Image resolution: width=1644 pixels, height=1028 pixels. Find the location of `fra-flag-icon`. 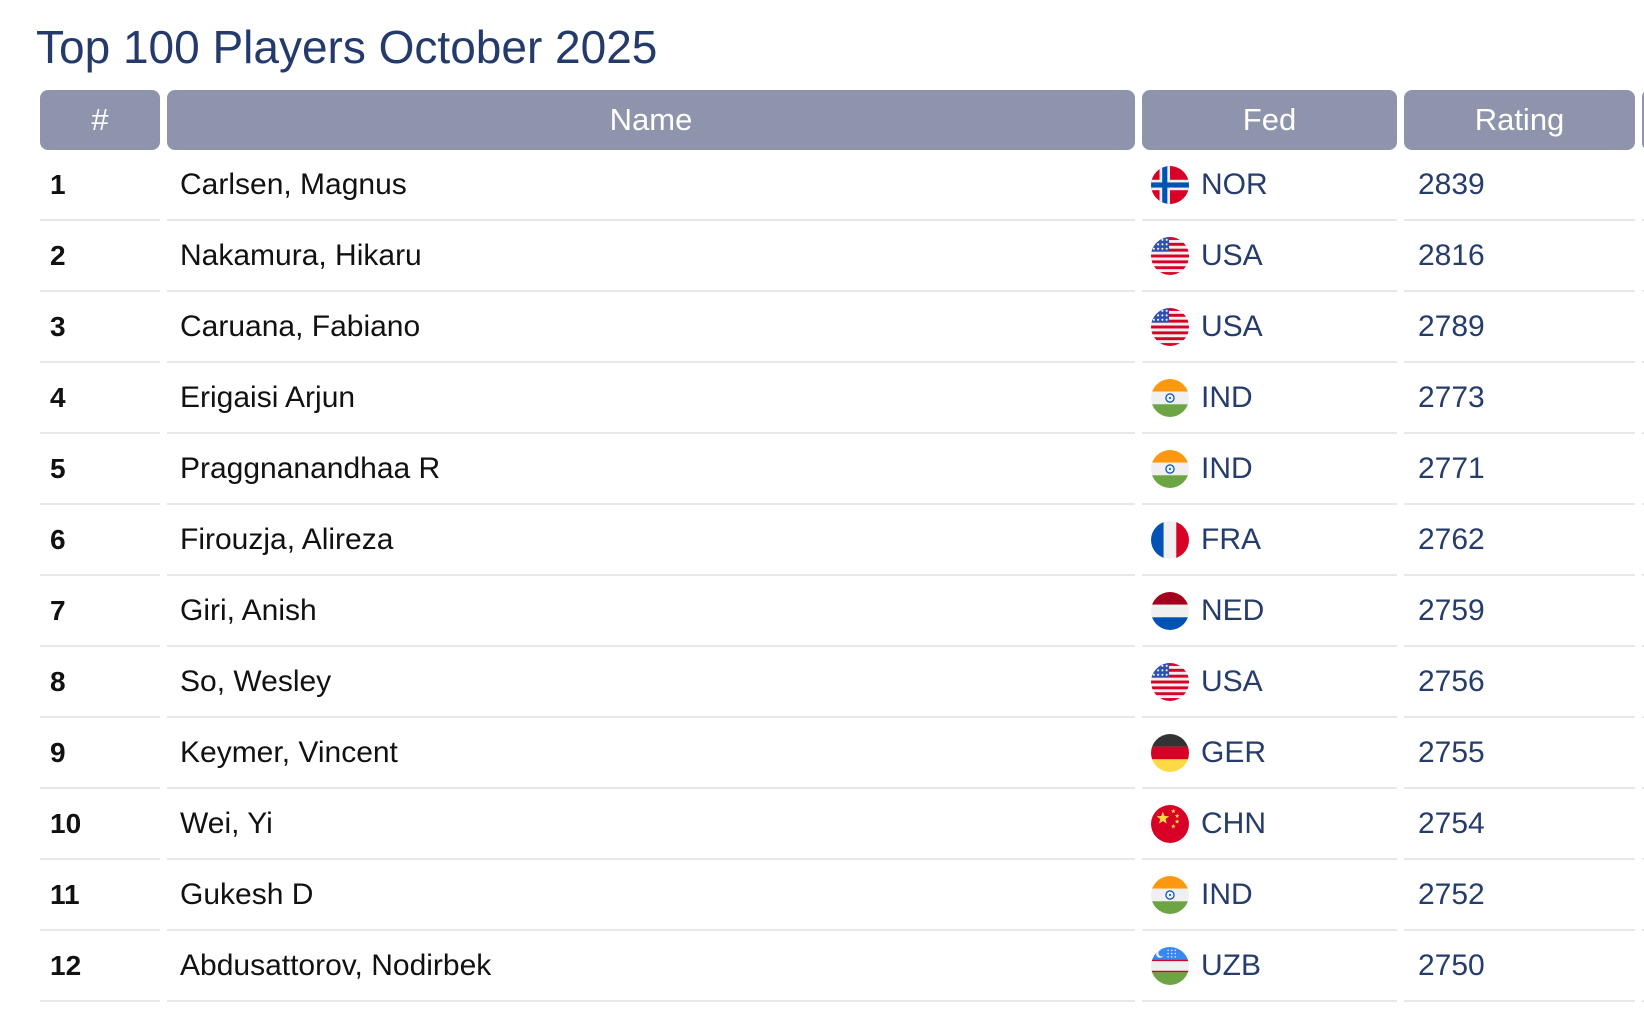

fra-flag-icon is located at coordinates (1170, 539).